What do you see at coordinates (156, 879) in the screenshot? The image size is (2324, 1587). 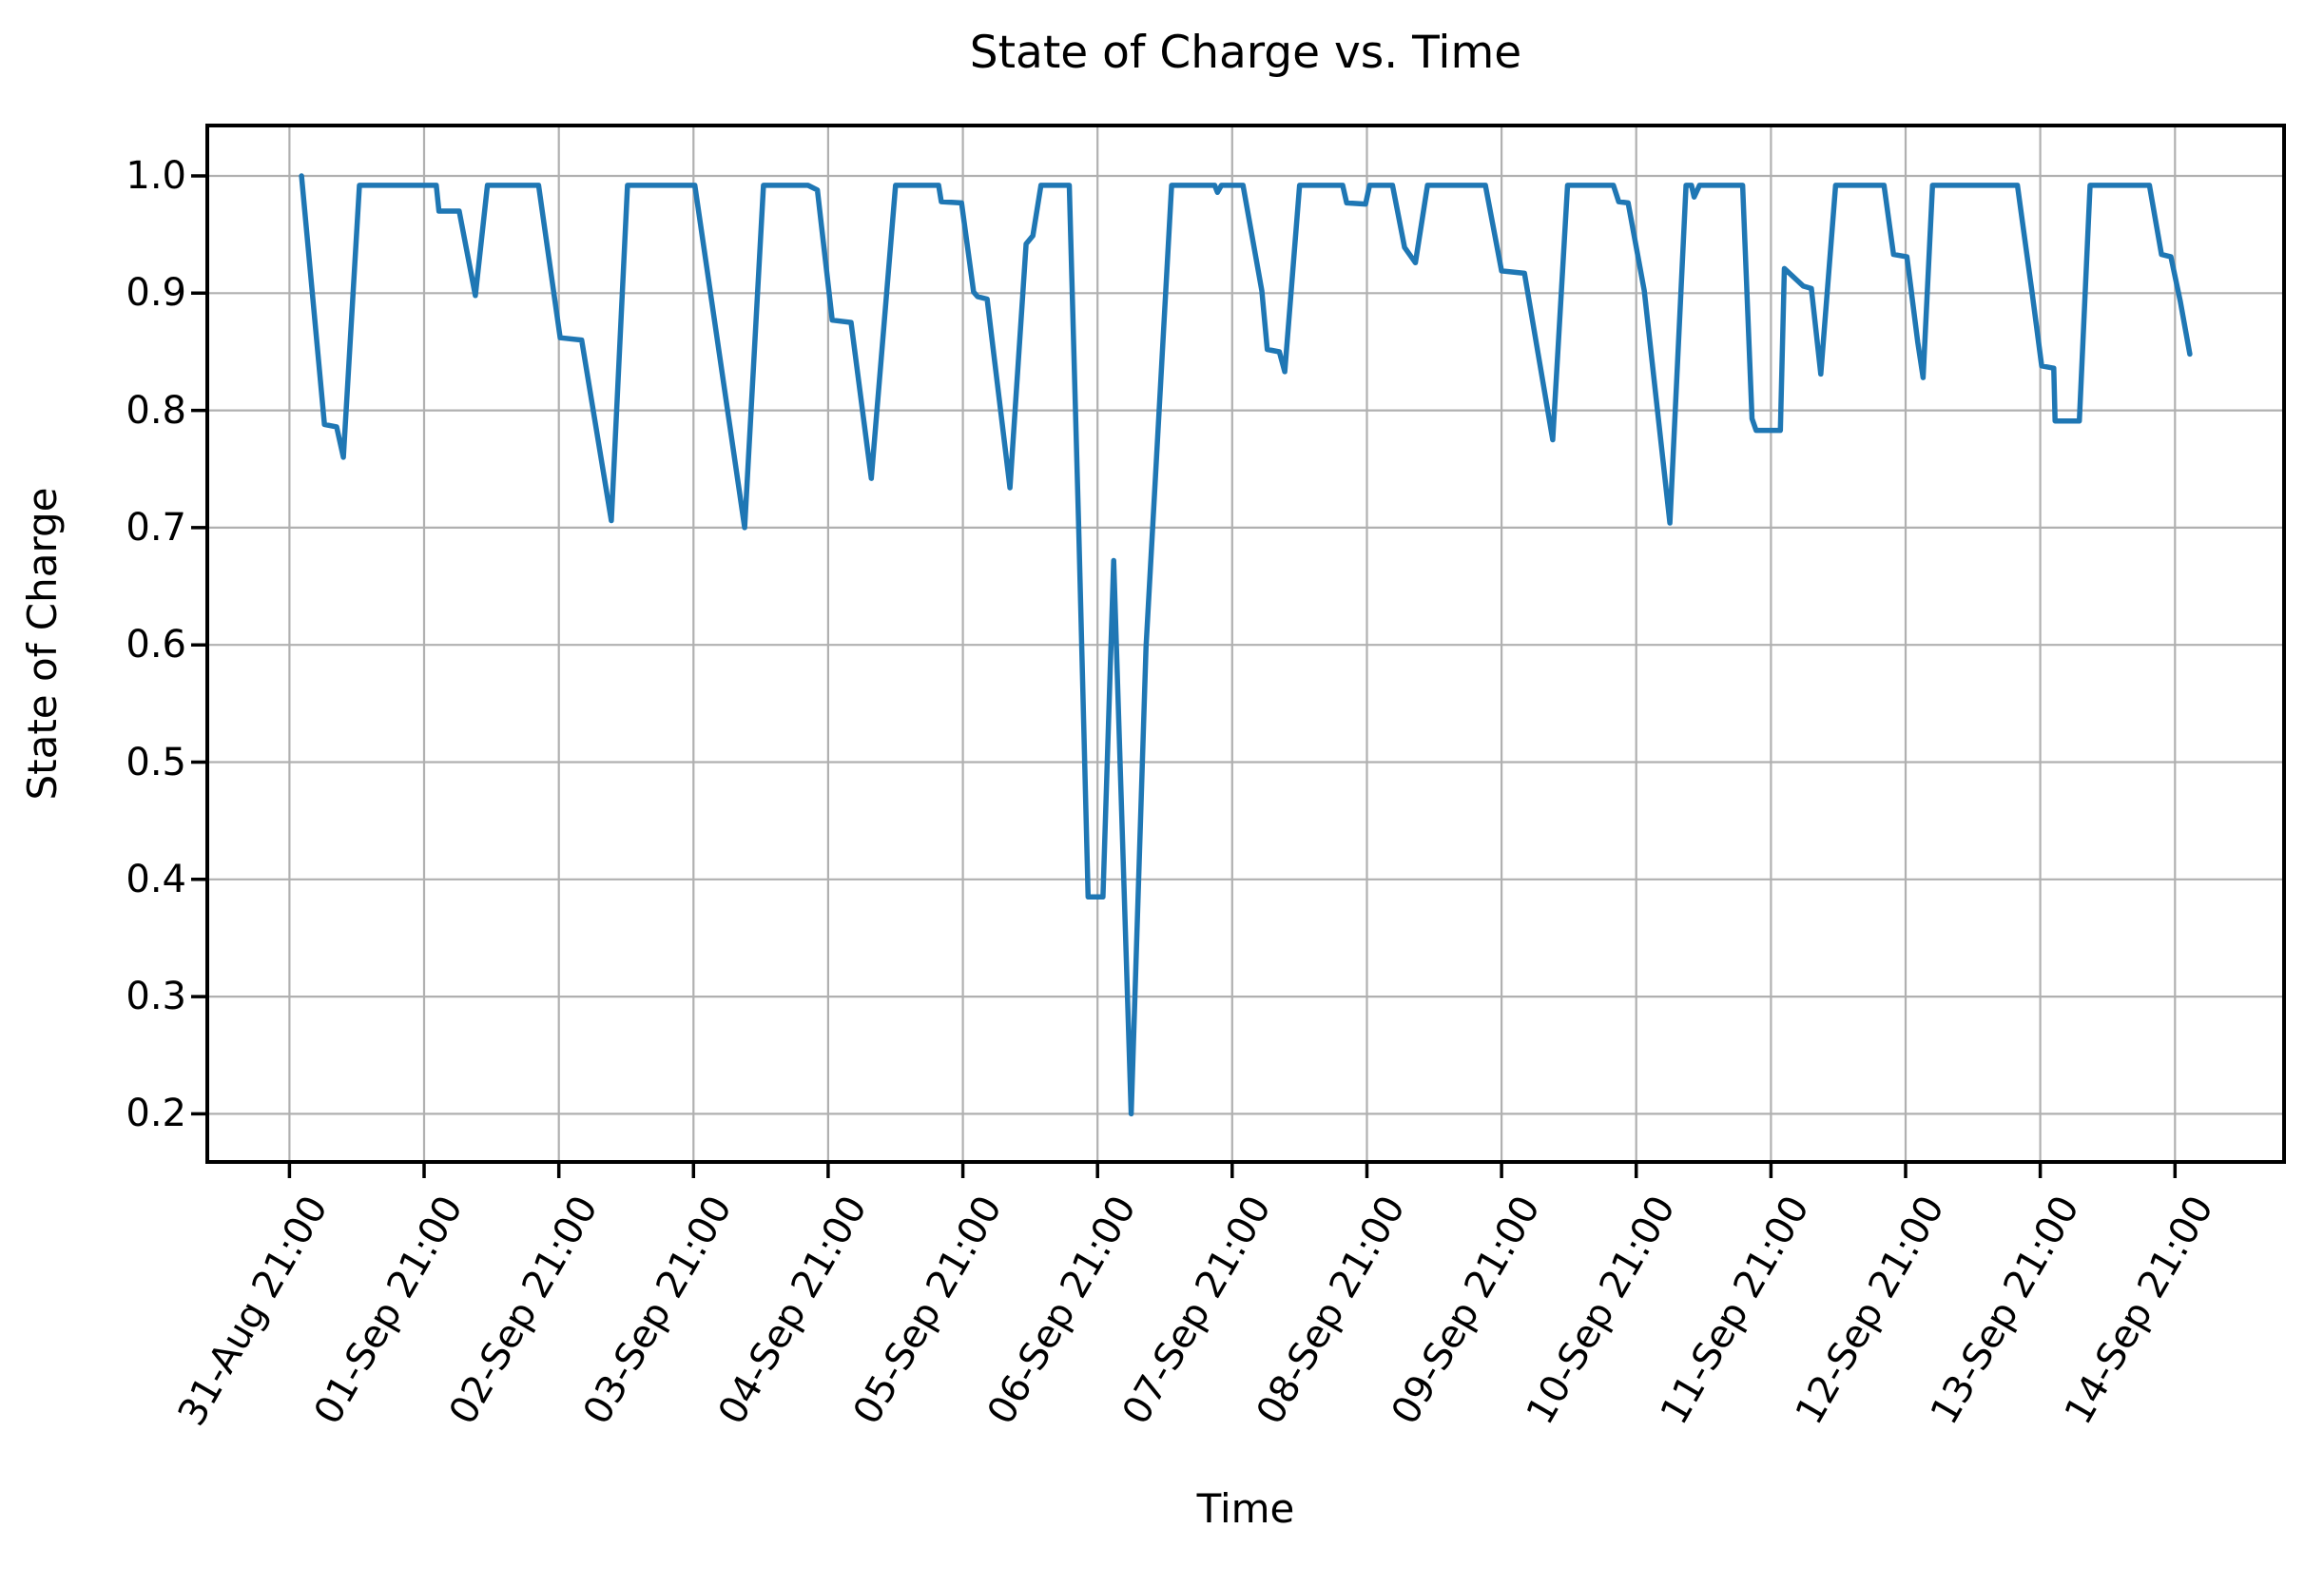 I see `y-tick-label: 0.4` at bounding box center [156, 879].